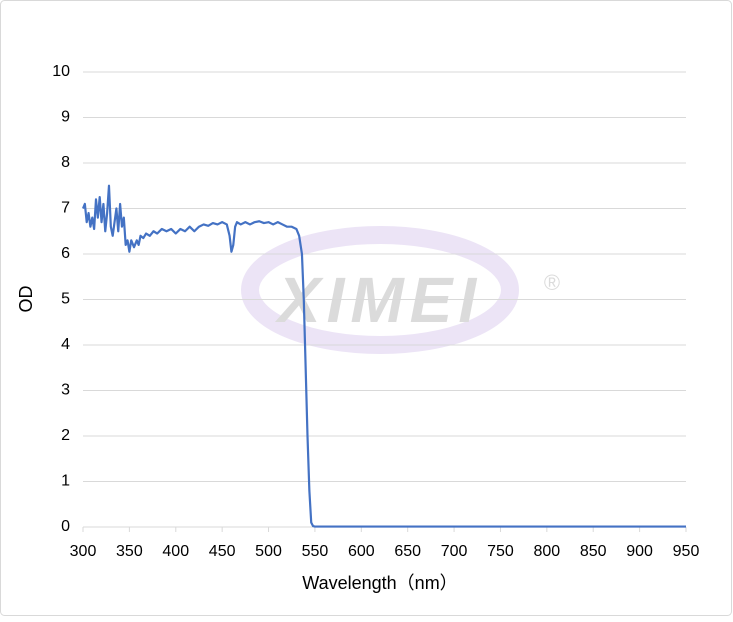 This screenshot has height=622, width=733. What do you see at coordinates (361, 551) in the screenshot?
I see `x-tick-label: 600` at bounding box center [361, 551].